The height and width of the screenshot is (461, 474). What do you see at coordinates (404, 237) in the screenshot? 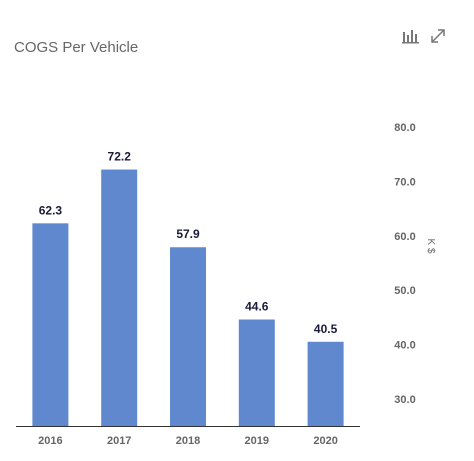
I see `y-tick-60.0: 60.0` at bounding box center [404, 237].